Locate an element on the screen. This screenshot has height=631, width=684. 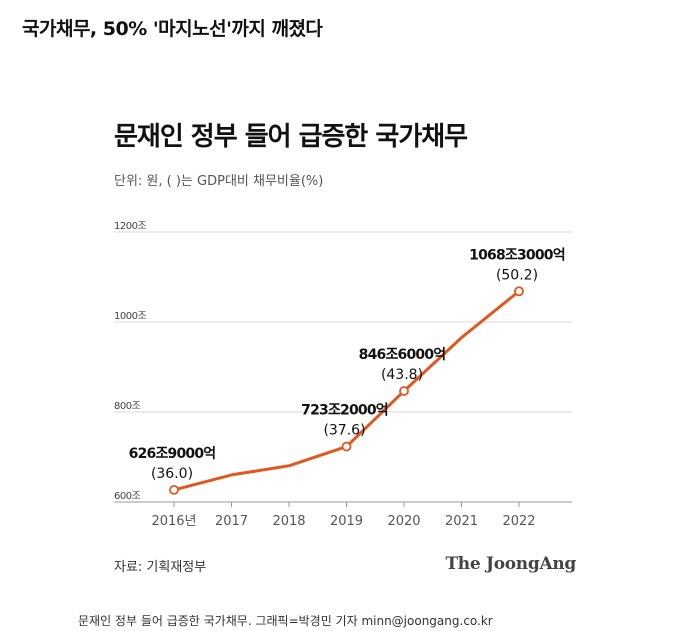
x-tick-label: 2019 is located at coordinates (346, 521).